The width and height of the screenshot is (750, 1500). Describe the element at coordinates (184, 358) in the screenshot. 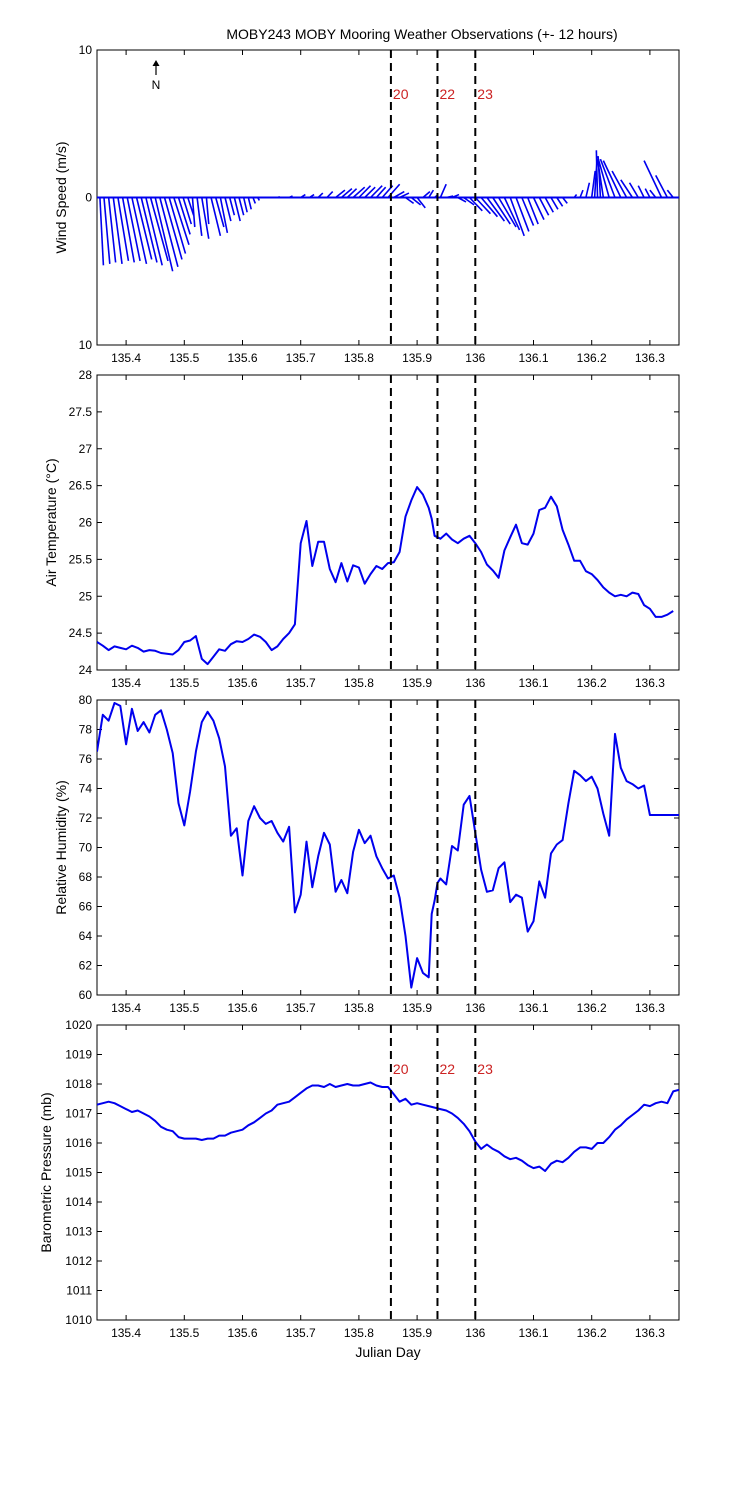

I see `x-tick-label: 135.5` at that location.